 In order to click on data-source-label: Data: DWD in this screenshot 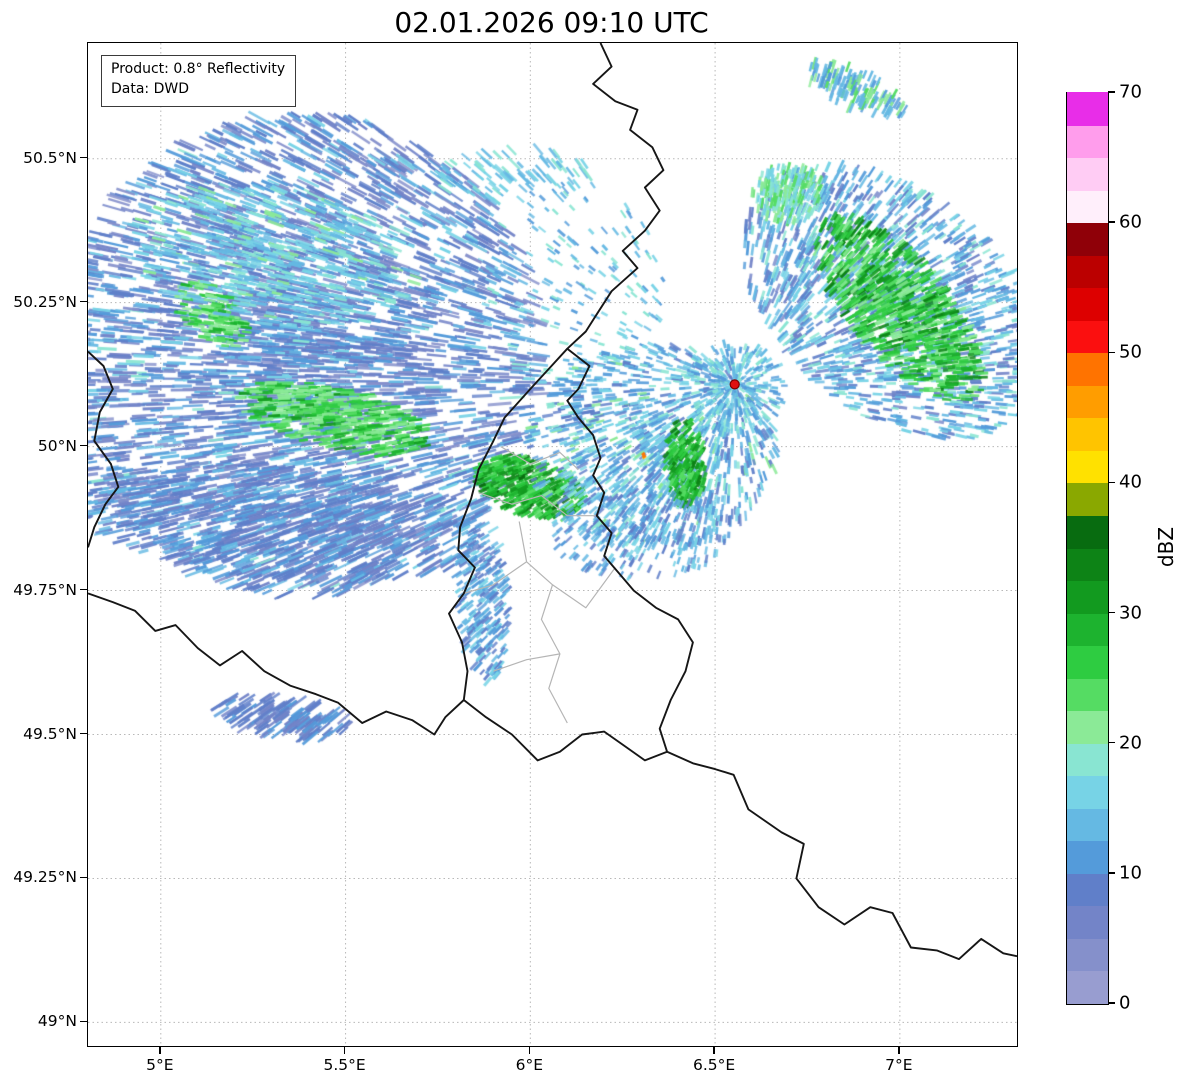, I will do `click(150, 88)`.